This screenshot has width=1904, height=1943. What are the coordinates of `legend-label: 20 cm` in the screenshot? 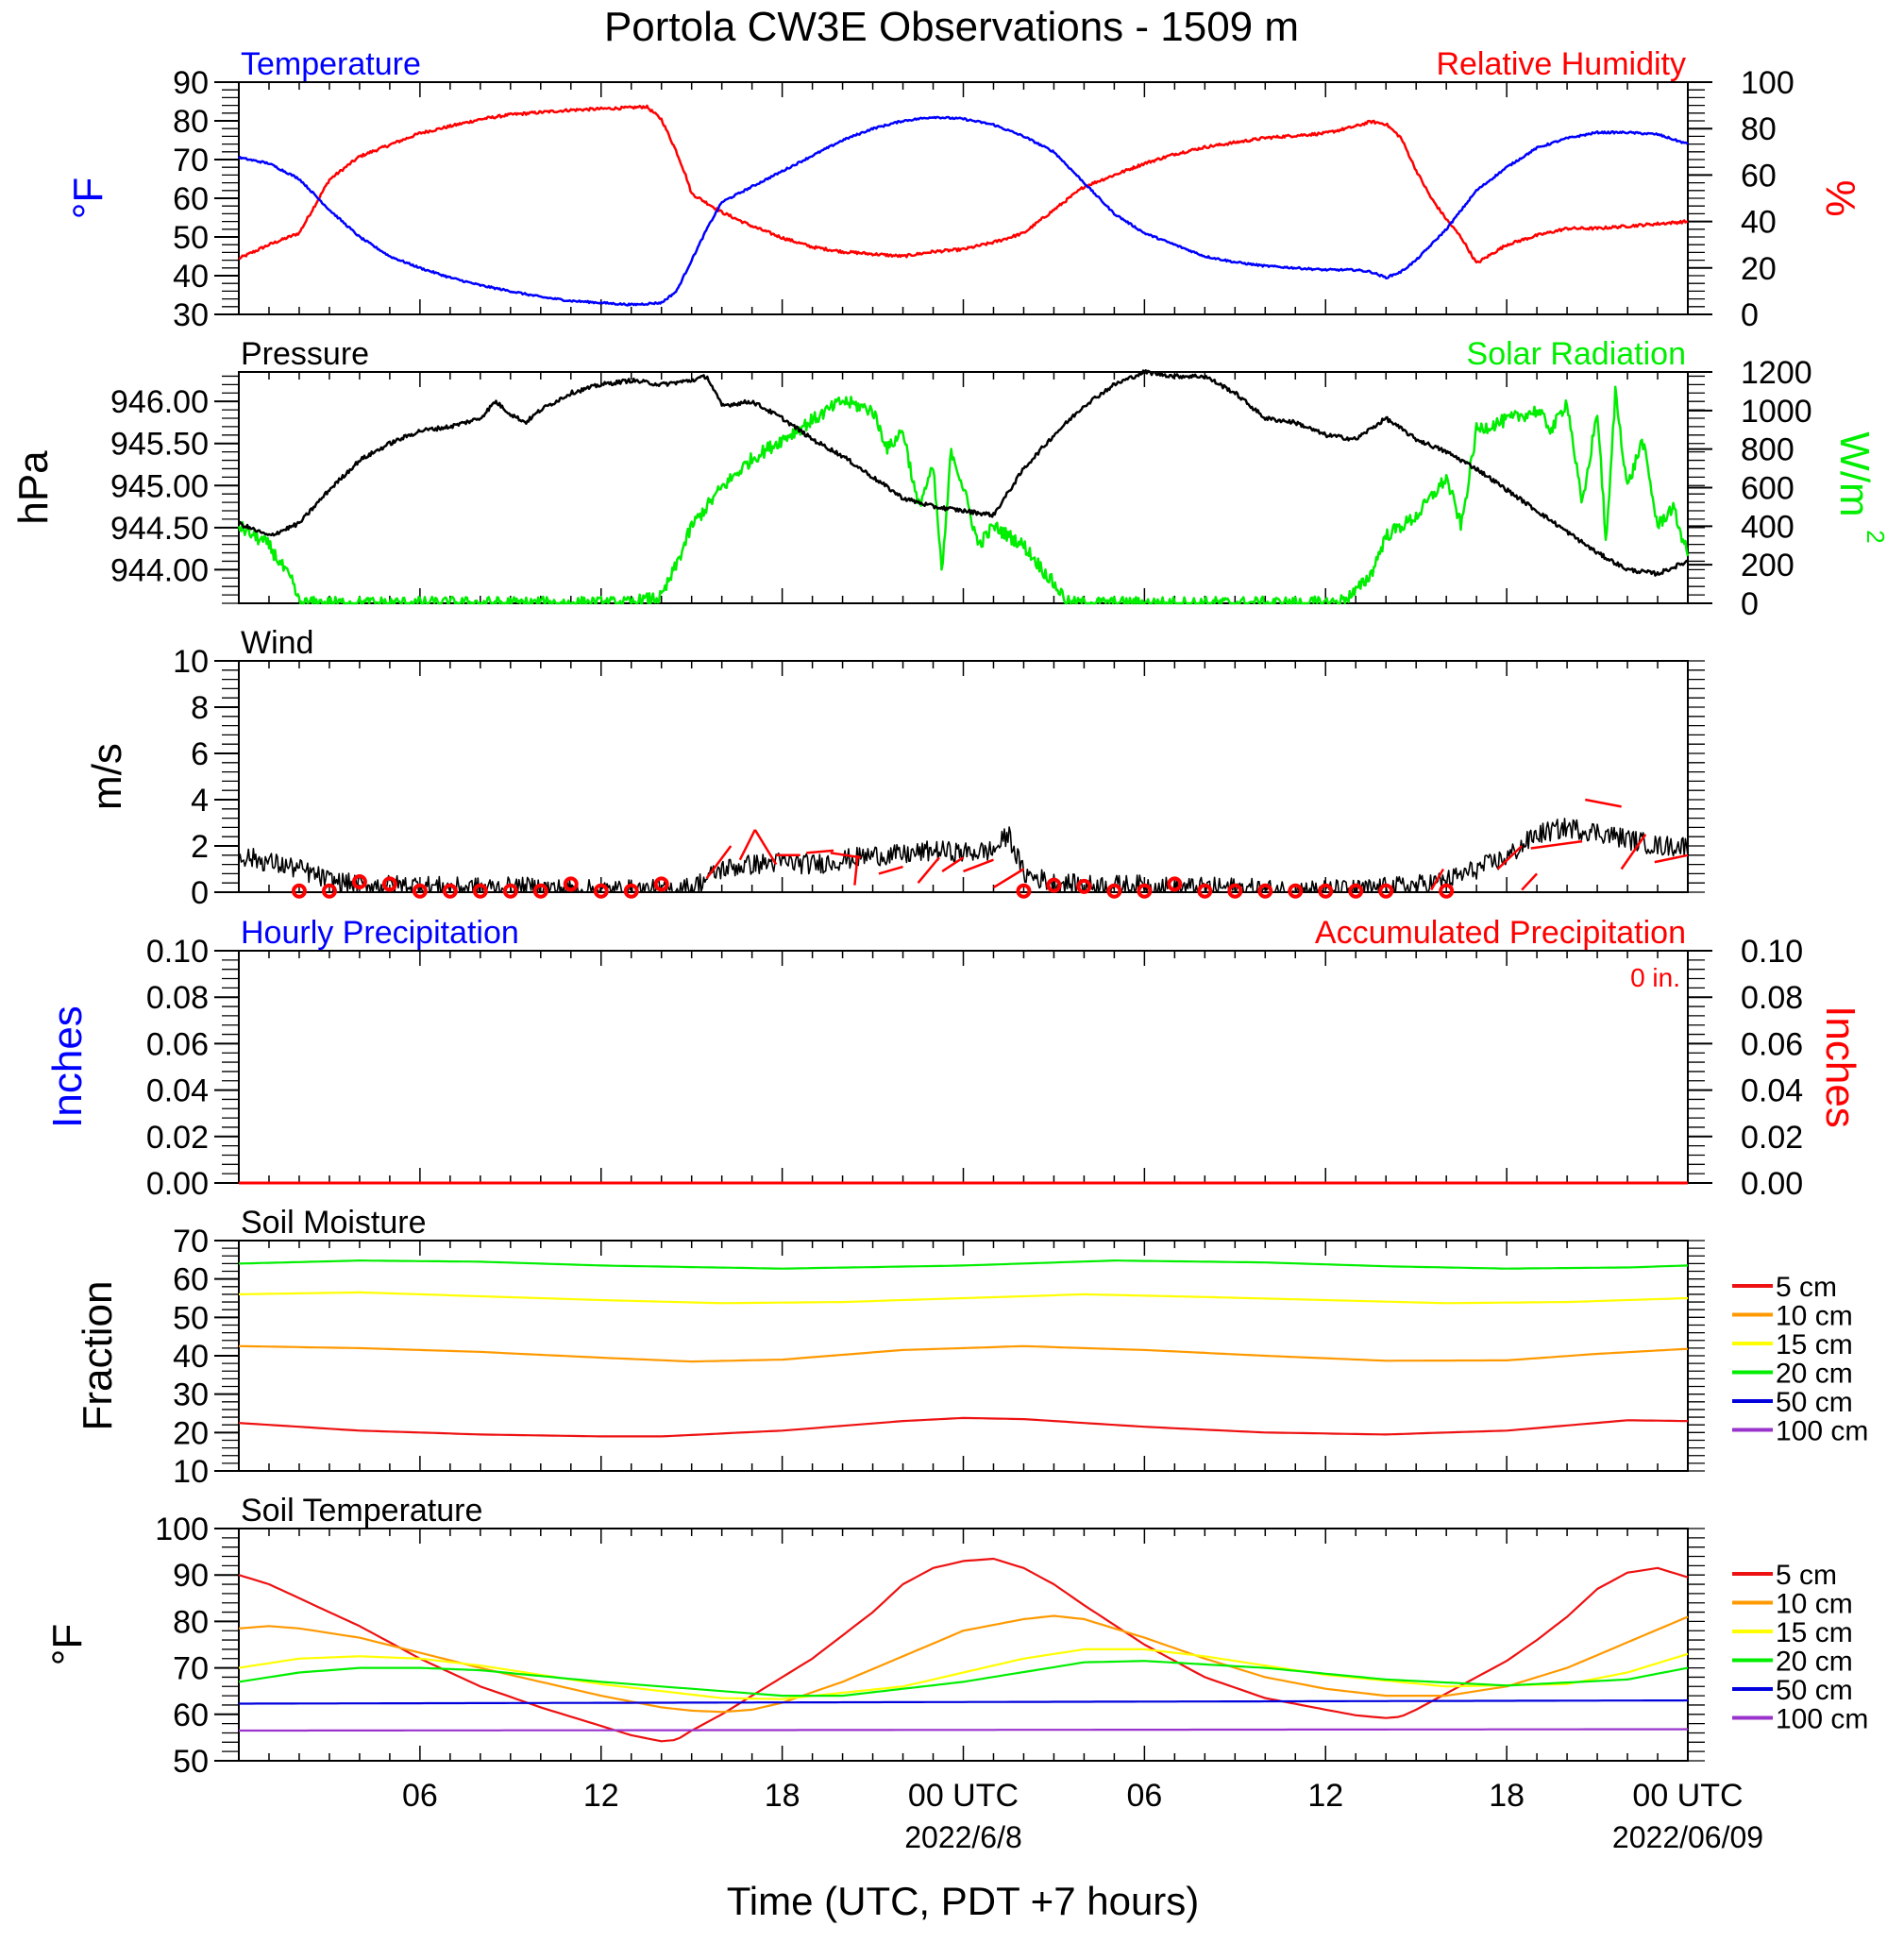 It's located at (1814, 1374).